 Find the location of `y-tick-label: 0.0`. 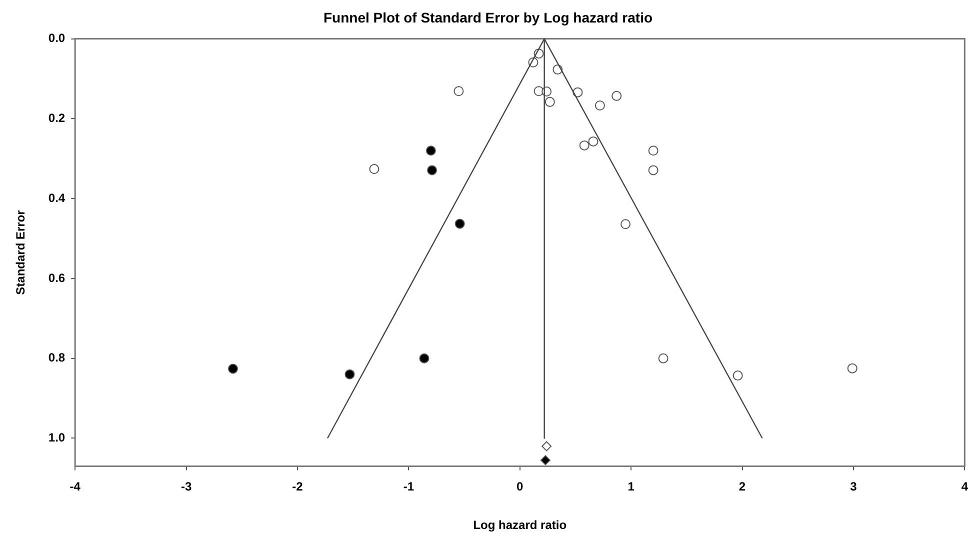

y-tick-label: 0.0 is located at coordinates (57, 38).